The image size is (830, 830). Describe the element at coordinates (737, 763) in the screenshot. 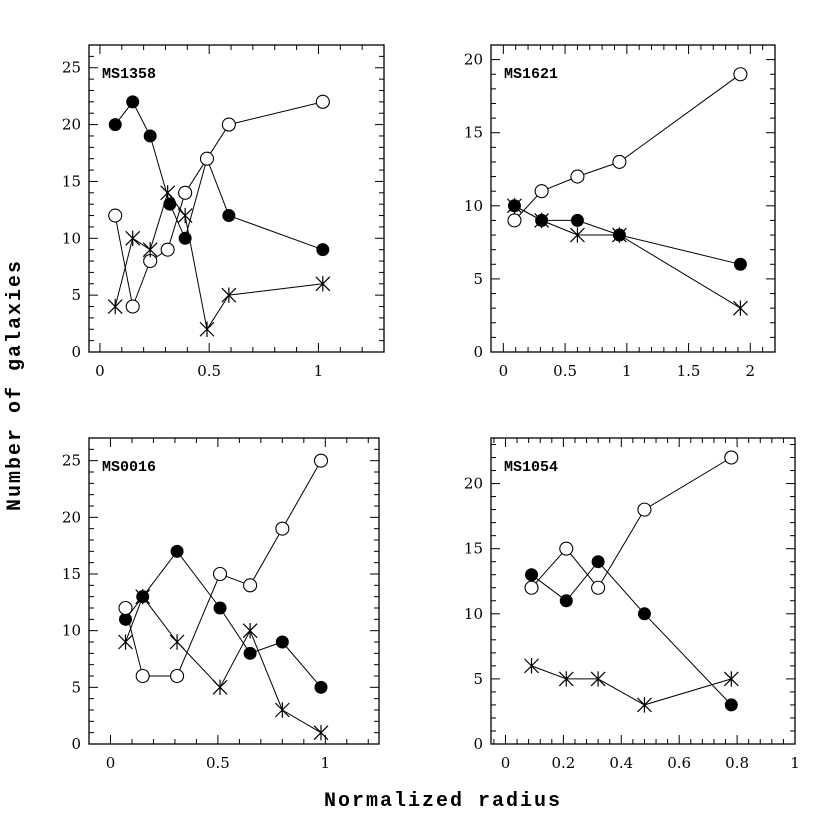

I see `x-tick-label: 0.8` at that location.